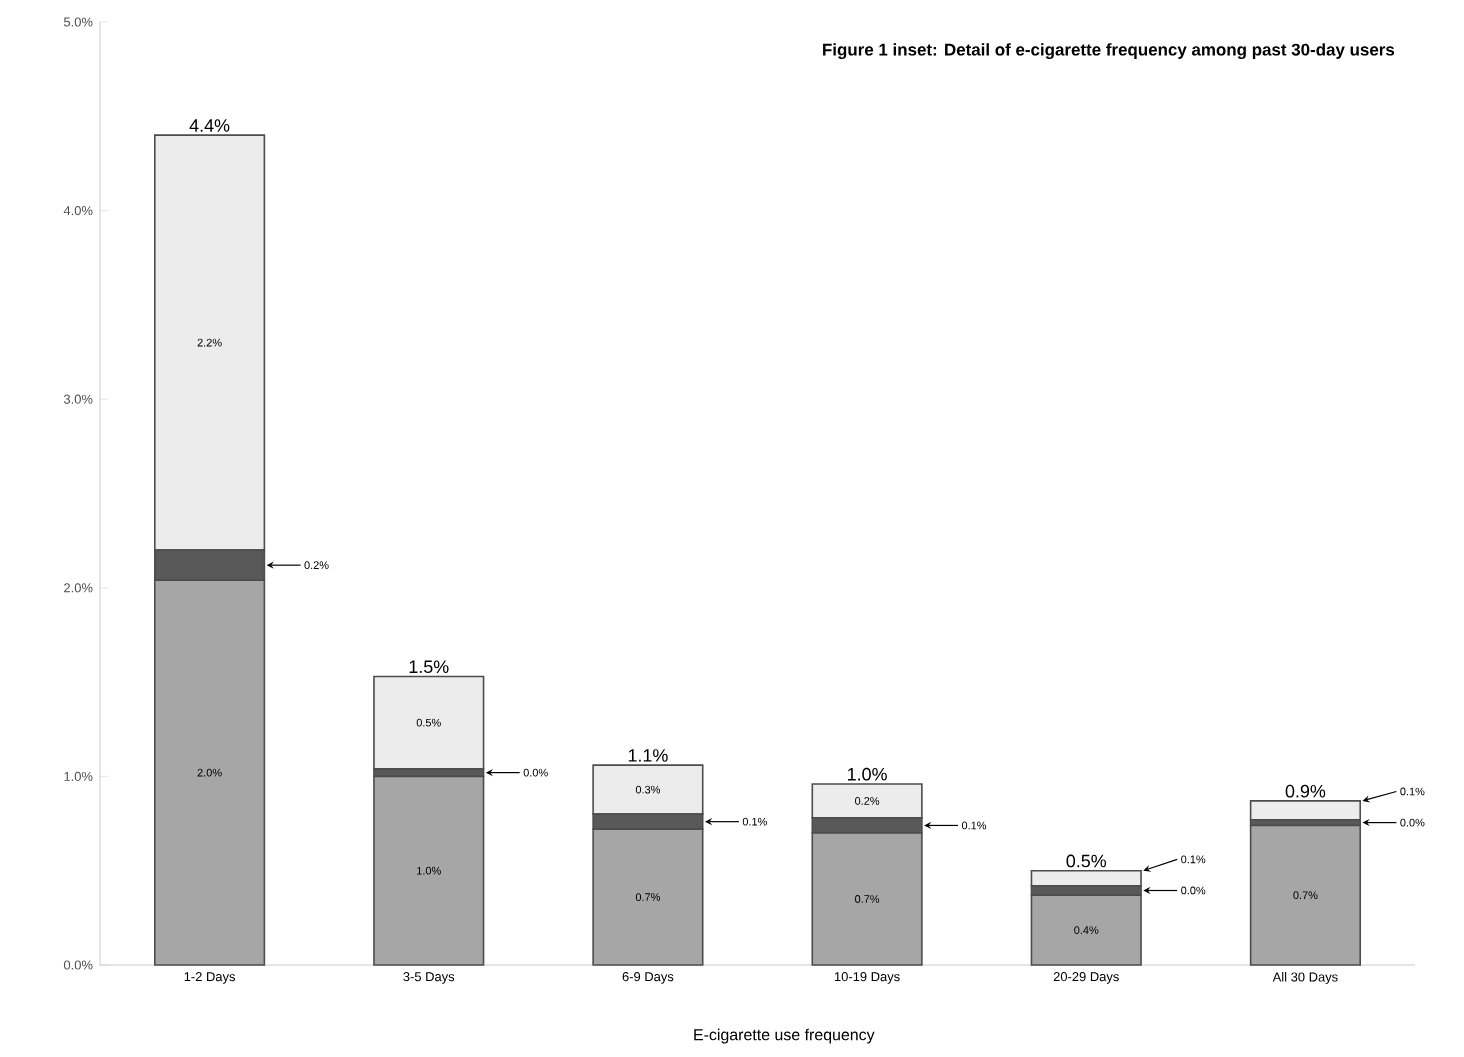 This screenshot has height=1057, width=1464. Describe the element at coordinates (78, 776) in the screenshot. I see `y-tick-label: 1.0%` at that location.